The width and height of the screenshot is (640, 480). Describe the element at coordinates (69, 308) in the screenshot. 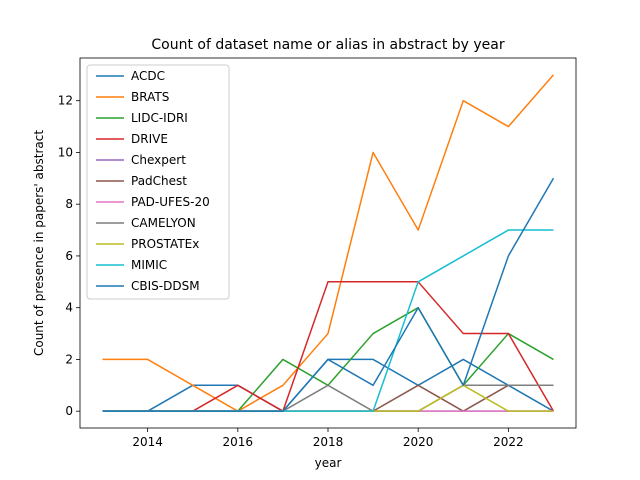

I see `y-tick-label-2: 4` at that location.